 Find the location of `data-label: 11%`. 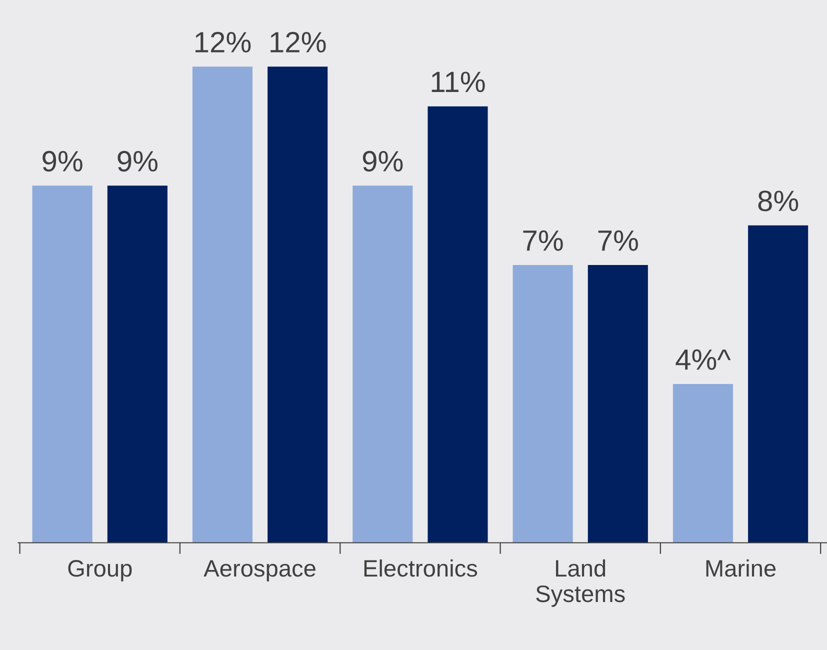

data-label: 11% is located at coordinates (458, 82).